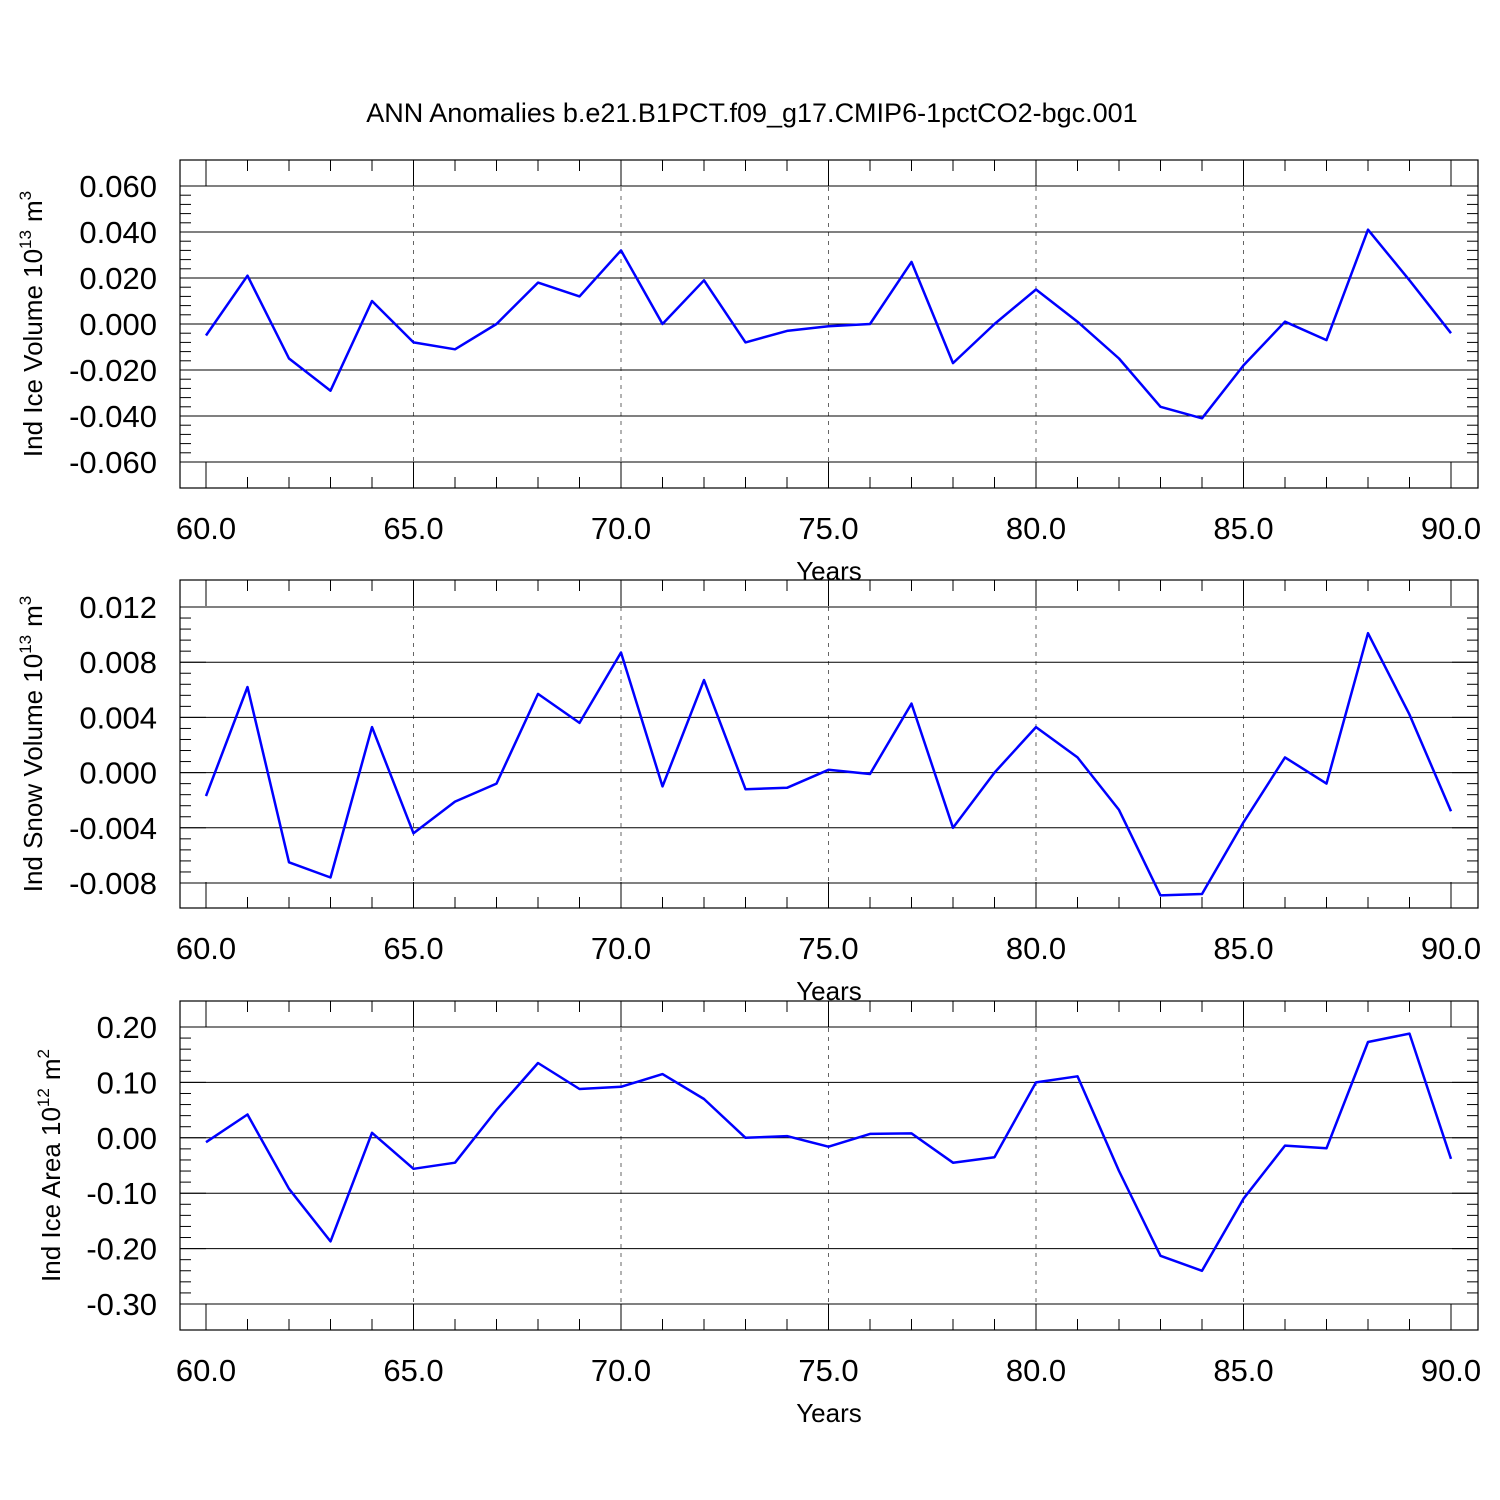  Describe the element at coordinates (121, 1304) in the screenshot. I see `y-tick-label: -0.30` at that location.